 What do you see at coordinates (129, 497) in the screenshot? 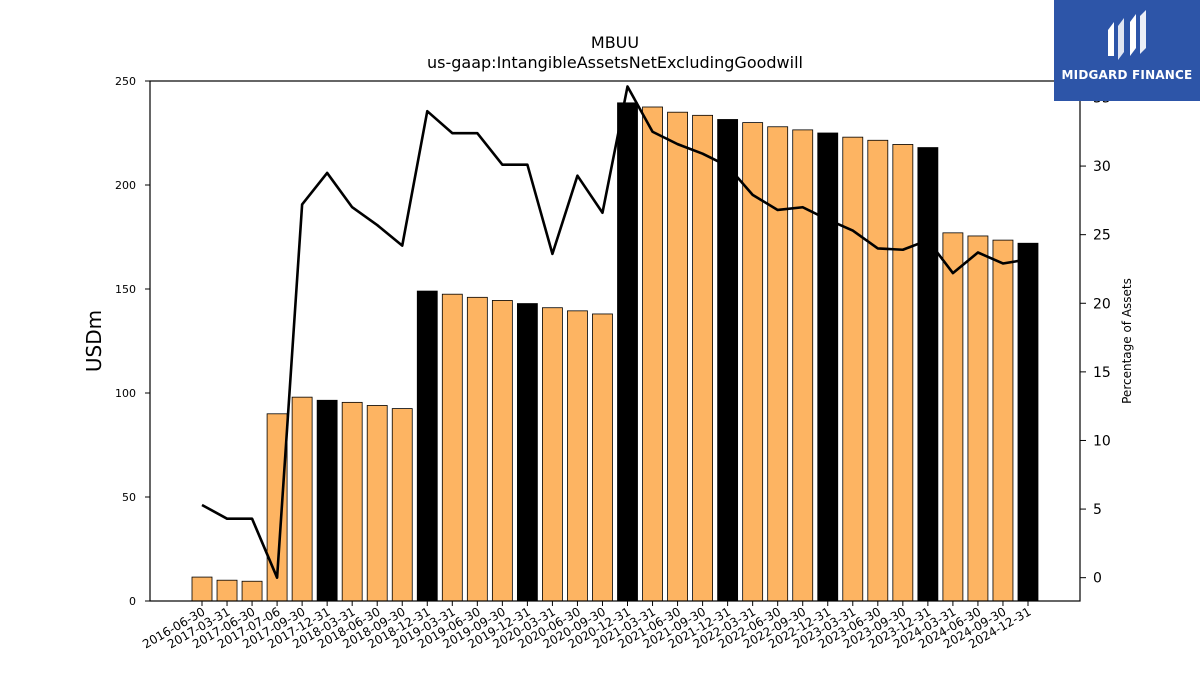
I see `y-tick-label: 50` at bounding box center [129, 497].